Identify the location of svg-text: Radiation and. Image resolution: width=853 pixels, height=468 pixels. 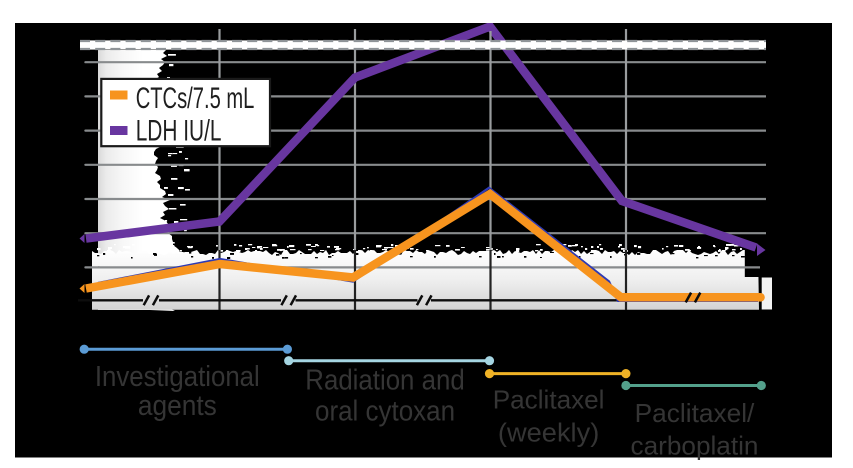
(384, 379).